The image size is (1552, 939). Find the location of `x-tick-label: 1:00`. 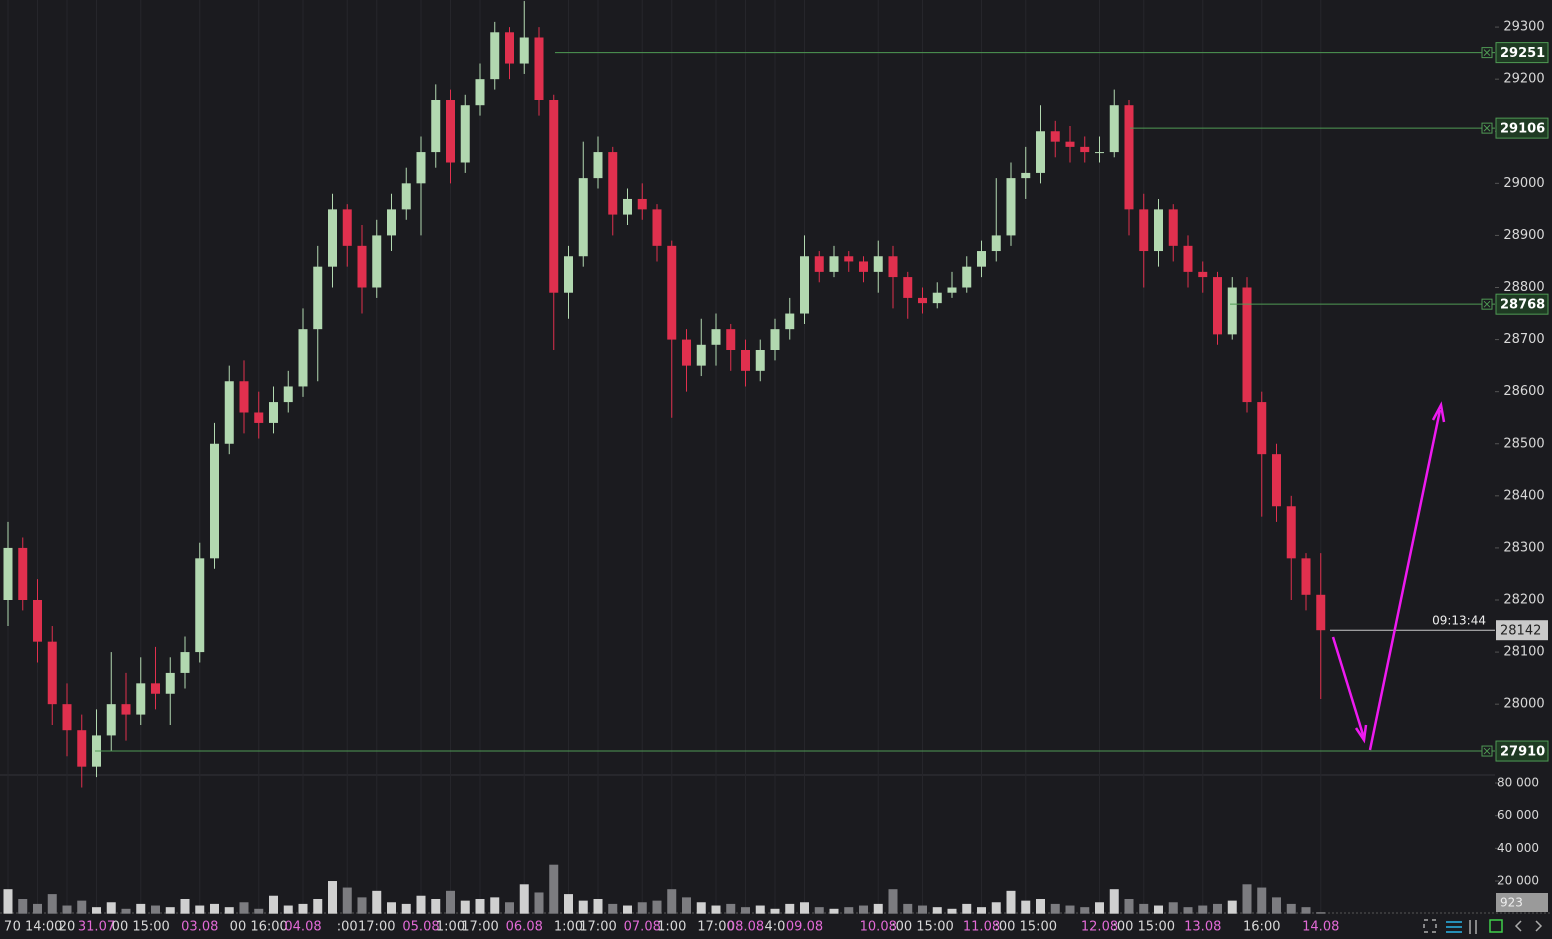

x-tick-label: 1:00 is located at coordinates (671, 927).